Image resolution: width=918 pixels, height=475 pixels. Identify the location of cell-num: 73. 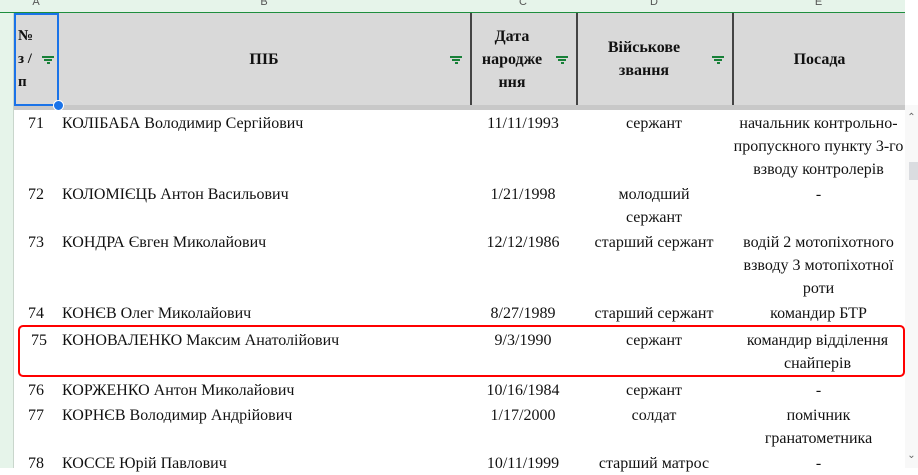
(36, 242).